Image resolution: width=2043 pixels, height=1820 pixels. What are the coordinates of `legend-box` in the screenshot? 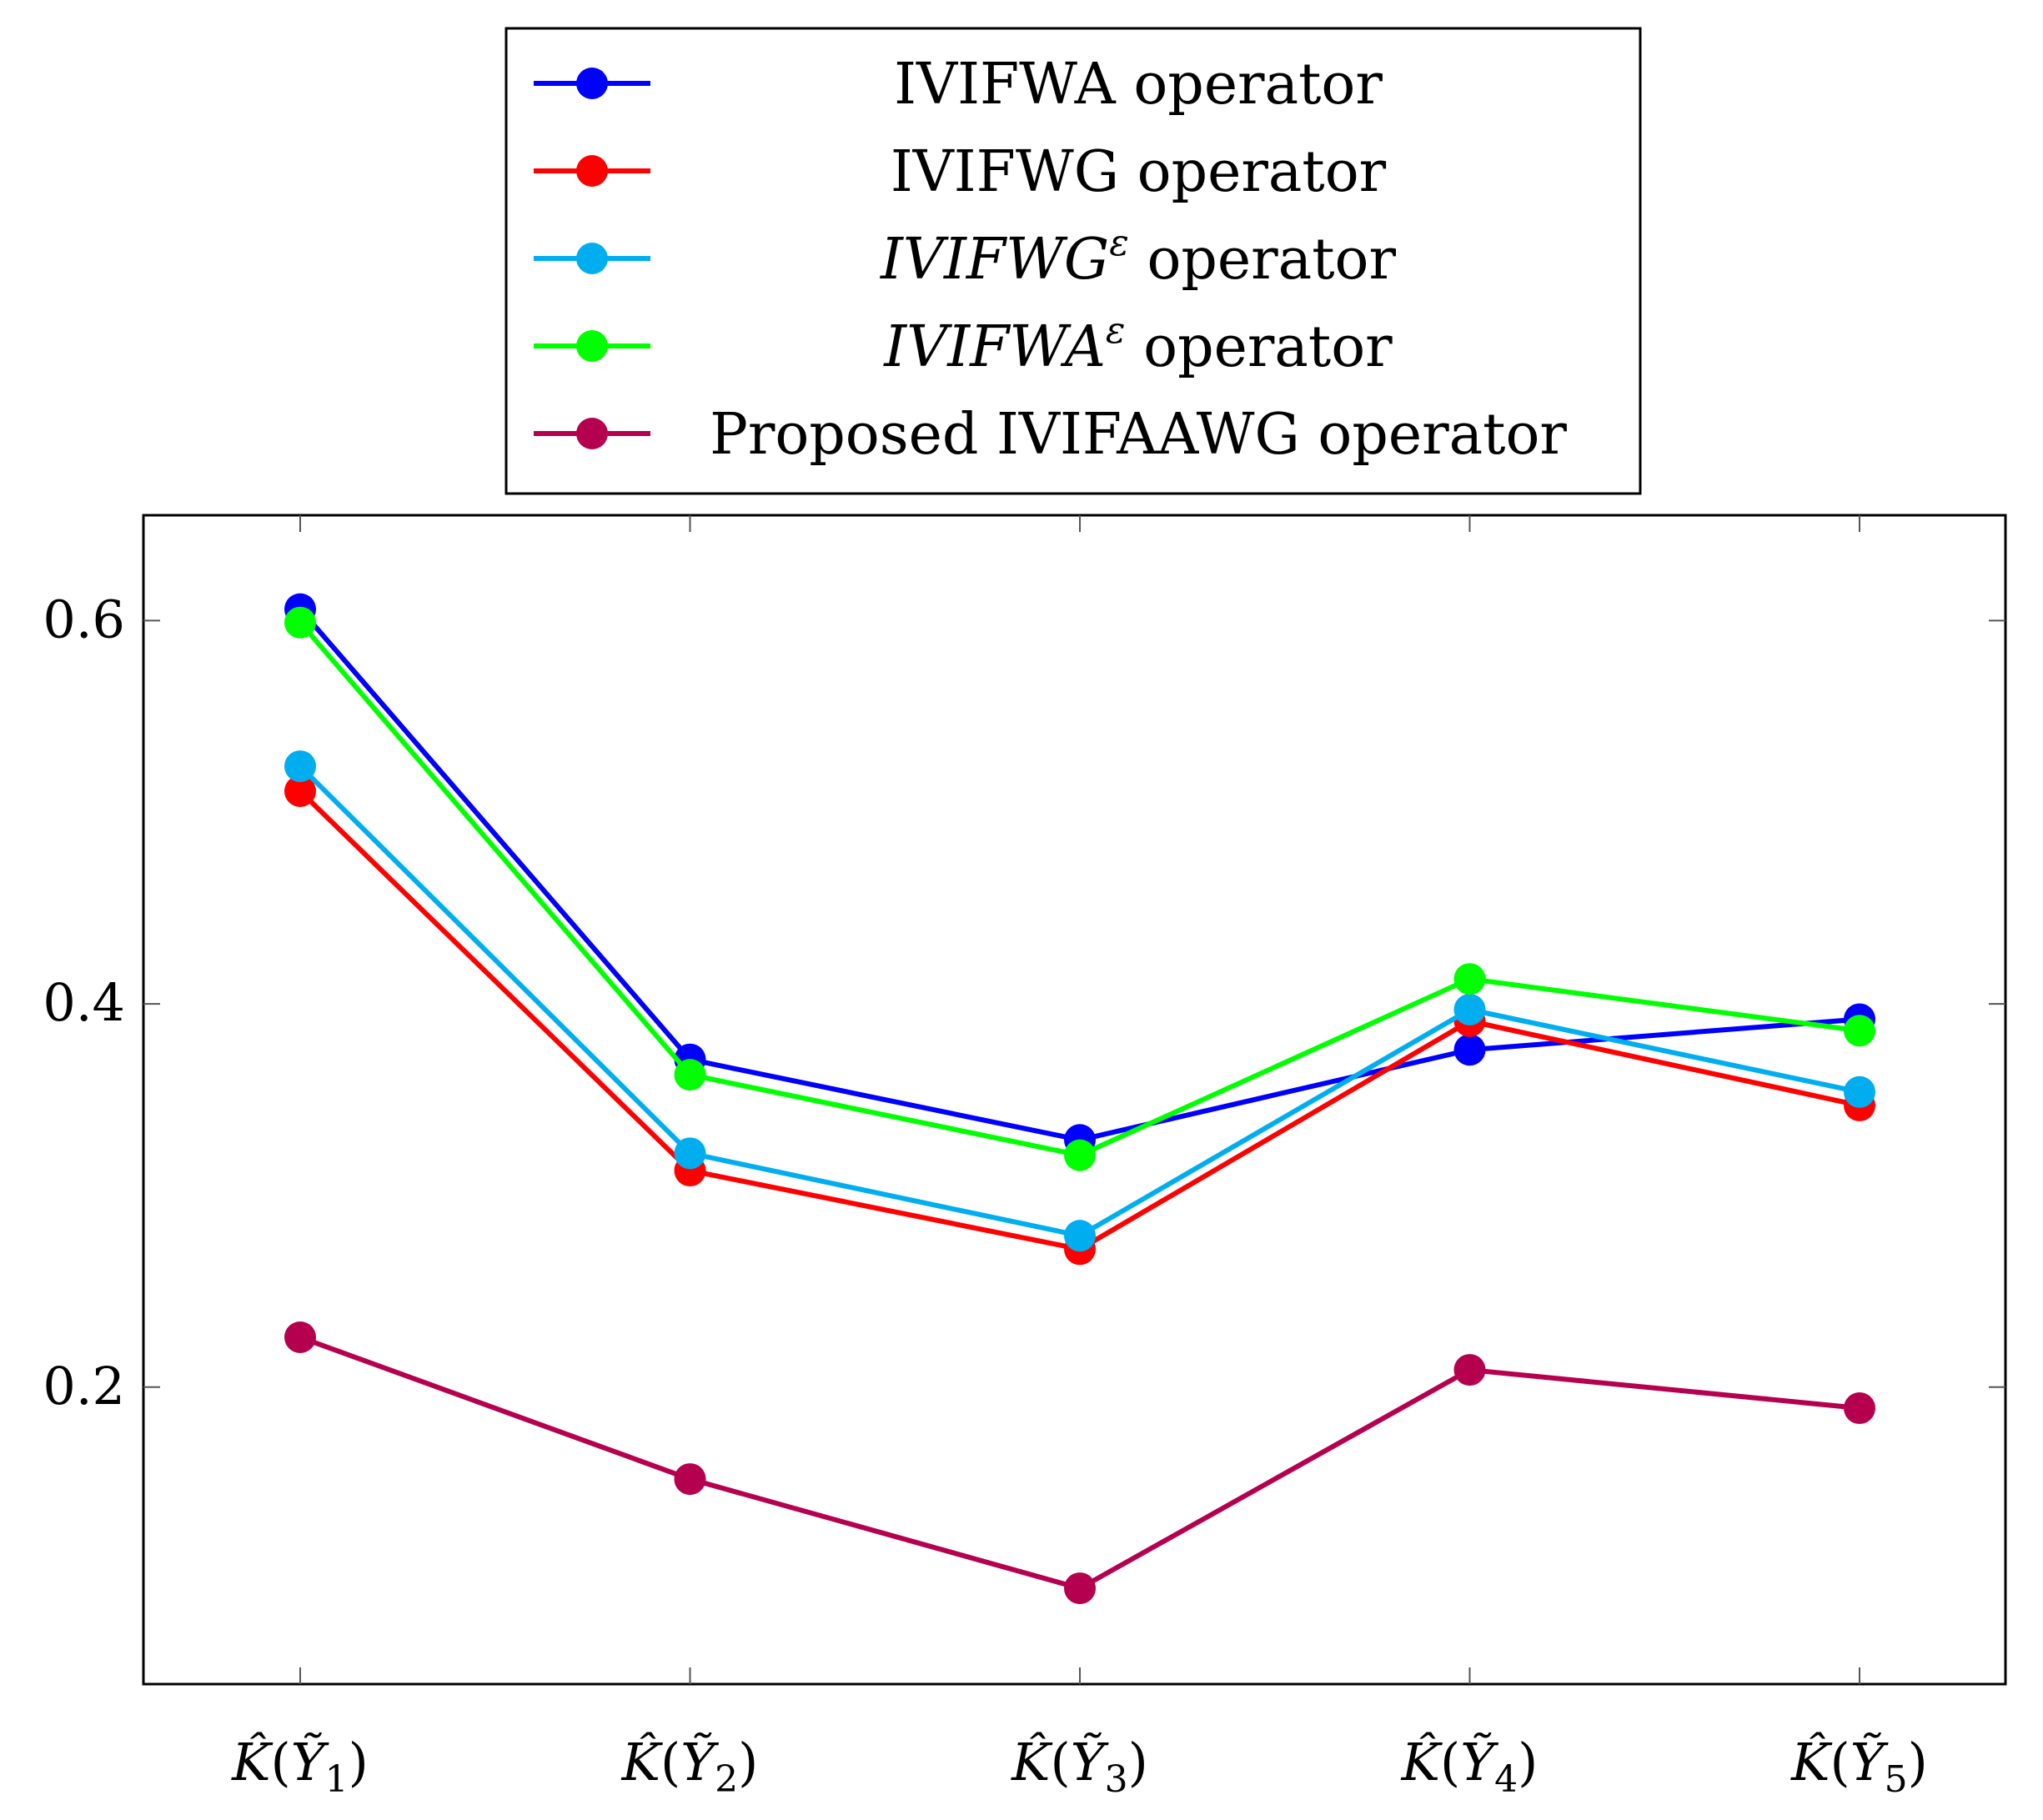 It's located at (1073, 261).